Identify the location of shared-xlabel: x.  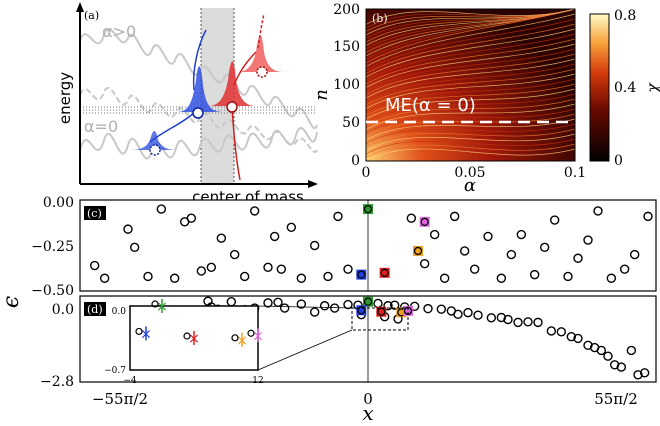
(367, 413).